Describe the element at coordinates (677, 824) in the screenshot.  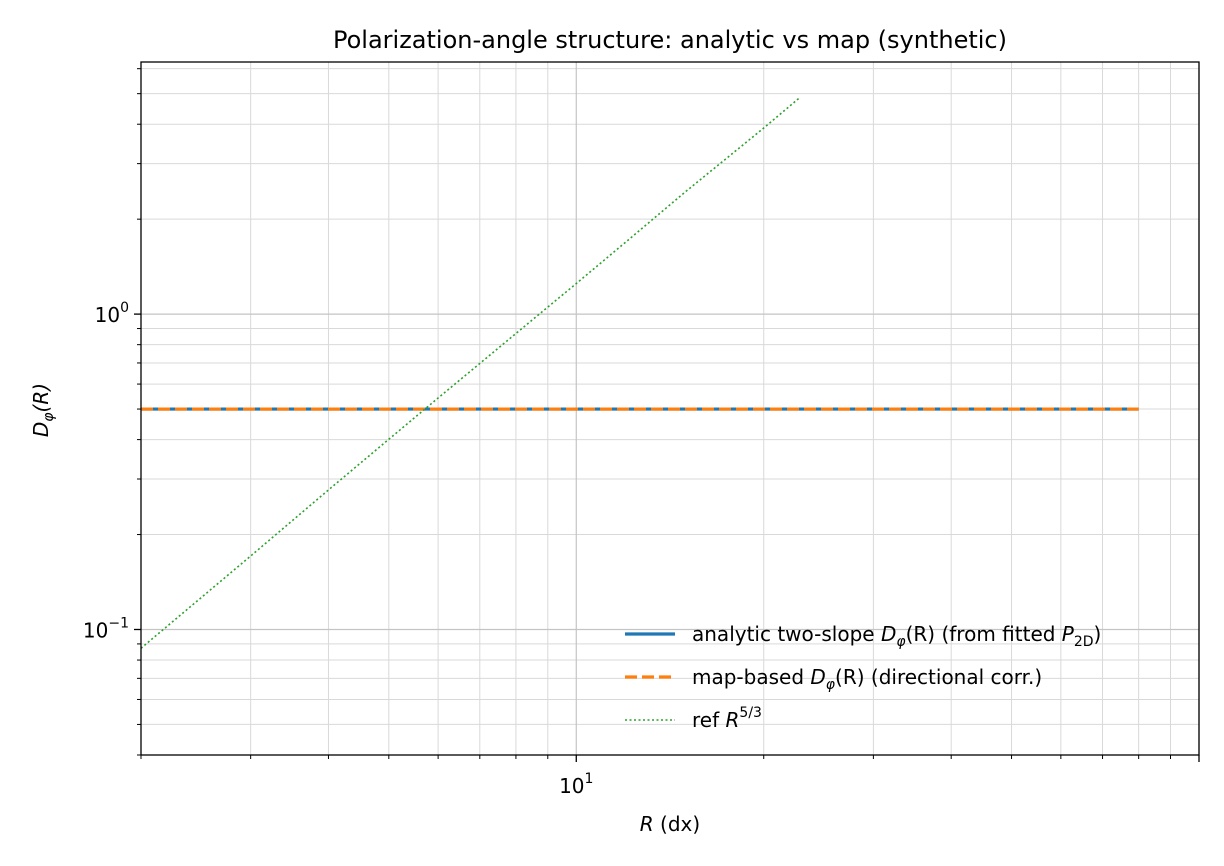
I see `x-axis-label-unit: (dx)` at that location.